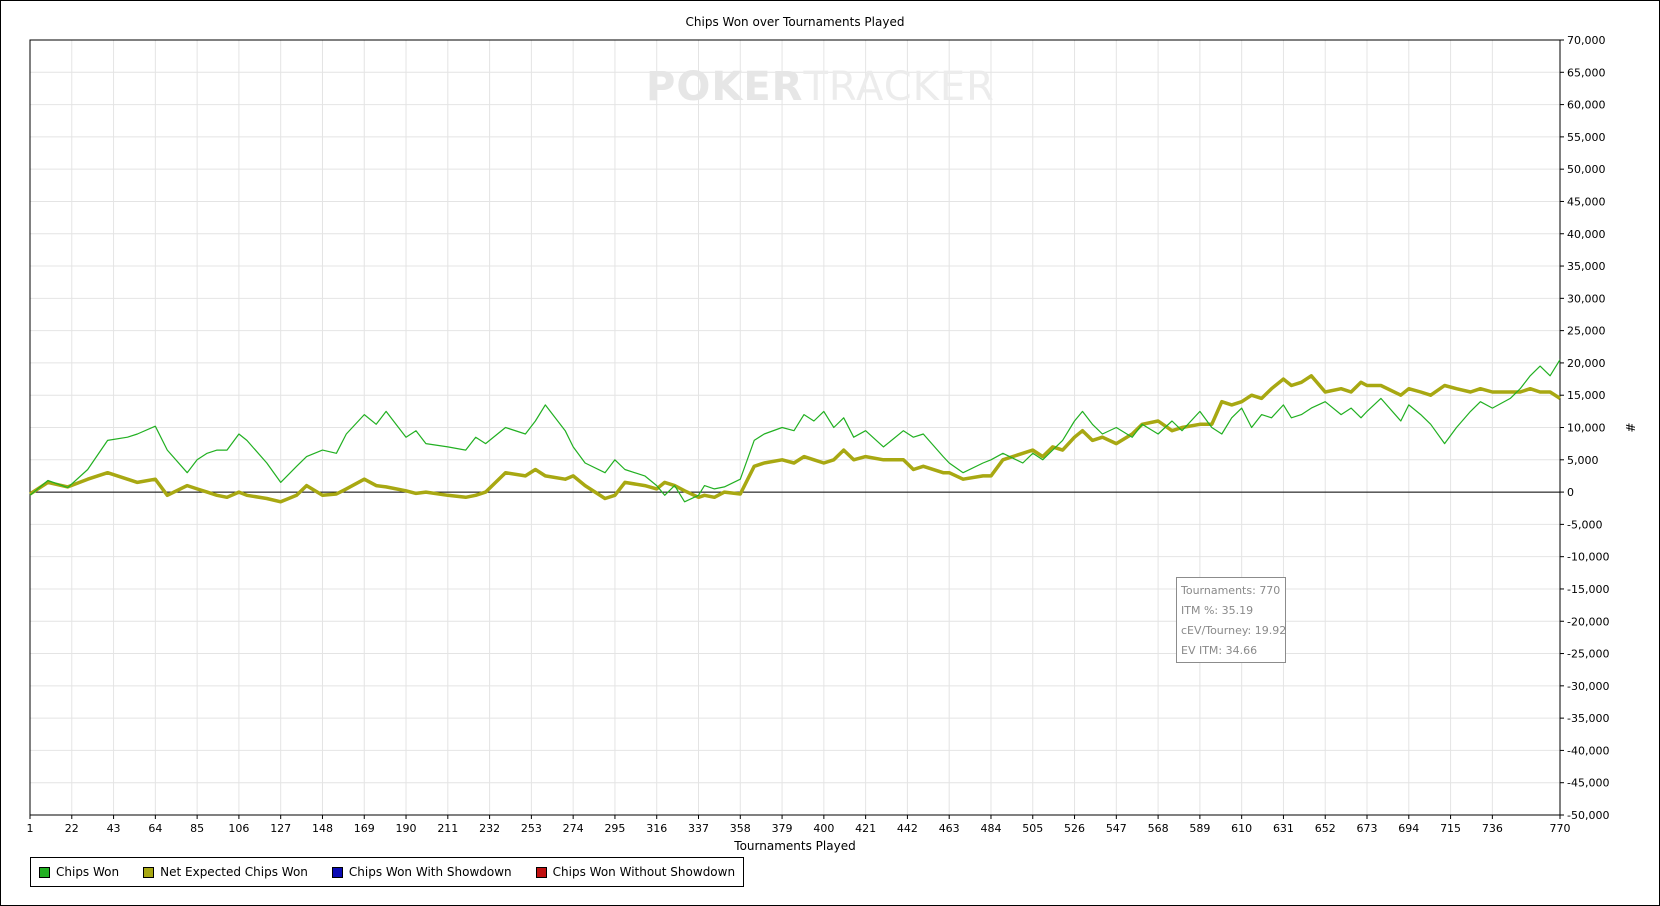 The width and height of the screenshot is (1660, 906). I want to click on watermark-part2: TRACKER, so click(899, 87).